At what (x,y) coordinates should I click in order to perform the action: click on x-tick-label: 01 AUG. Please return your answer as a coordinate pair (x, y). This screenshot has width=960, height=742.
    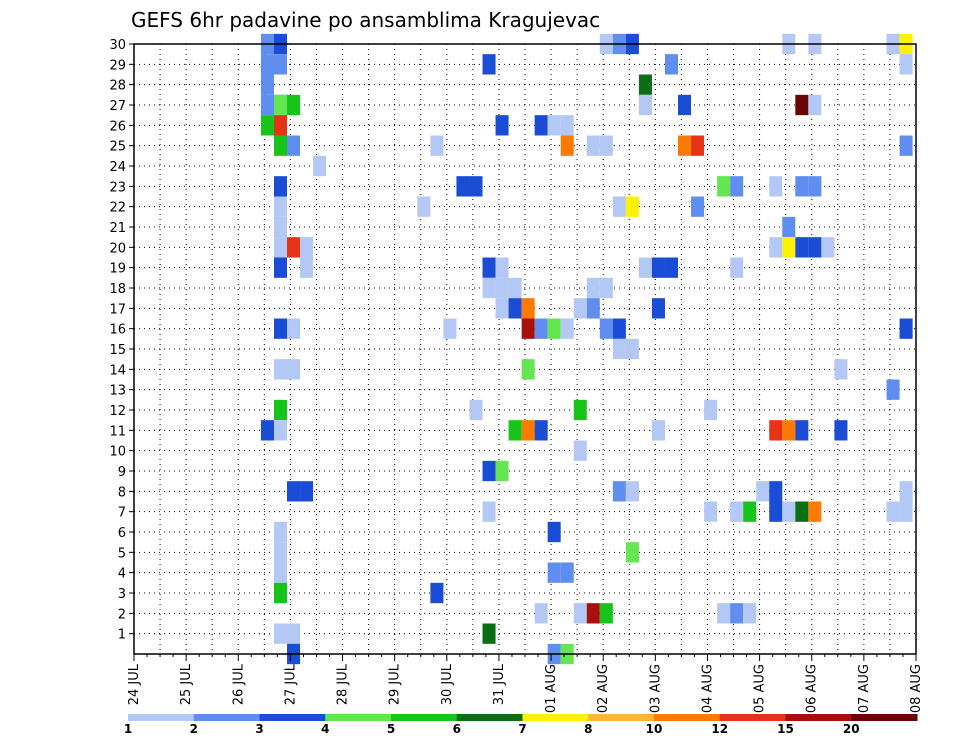
    Looking at the image, I should click on (551, 688).